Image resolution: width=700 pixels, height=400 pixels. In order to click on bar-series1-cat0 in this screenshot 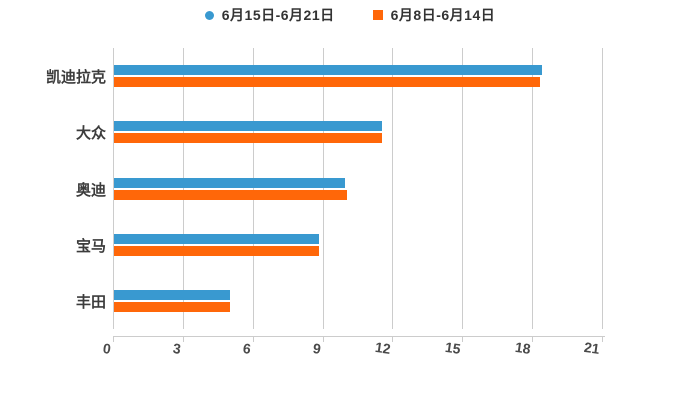, I will do `click(328, 70)`.